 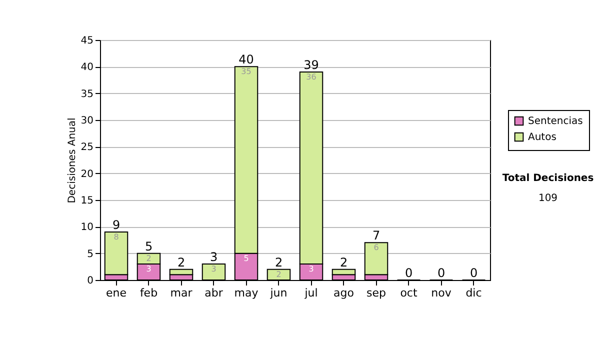 What do you see at coordinates (278, 293) in the screenshot?
I see `x-tick-label: jun` at bounding box center [278, 293].